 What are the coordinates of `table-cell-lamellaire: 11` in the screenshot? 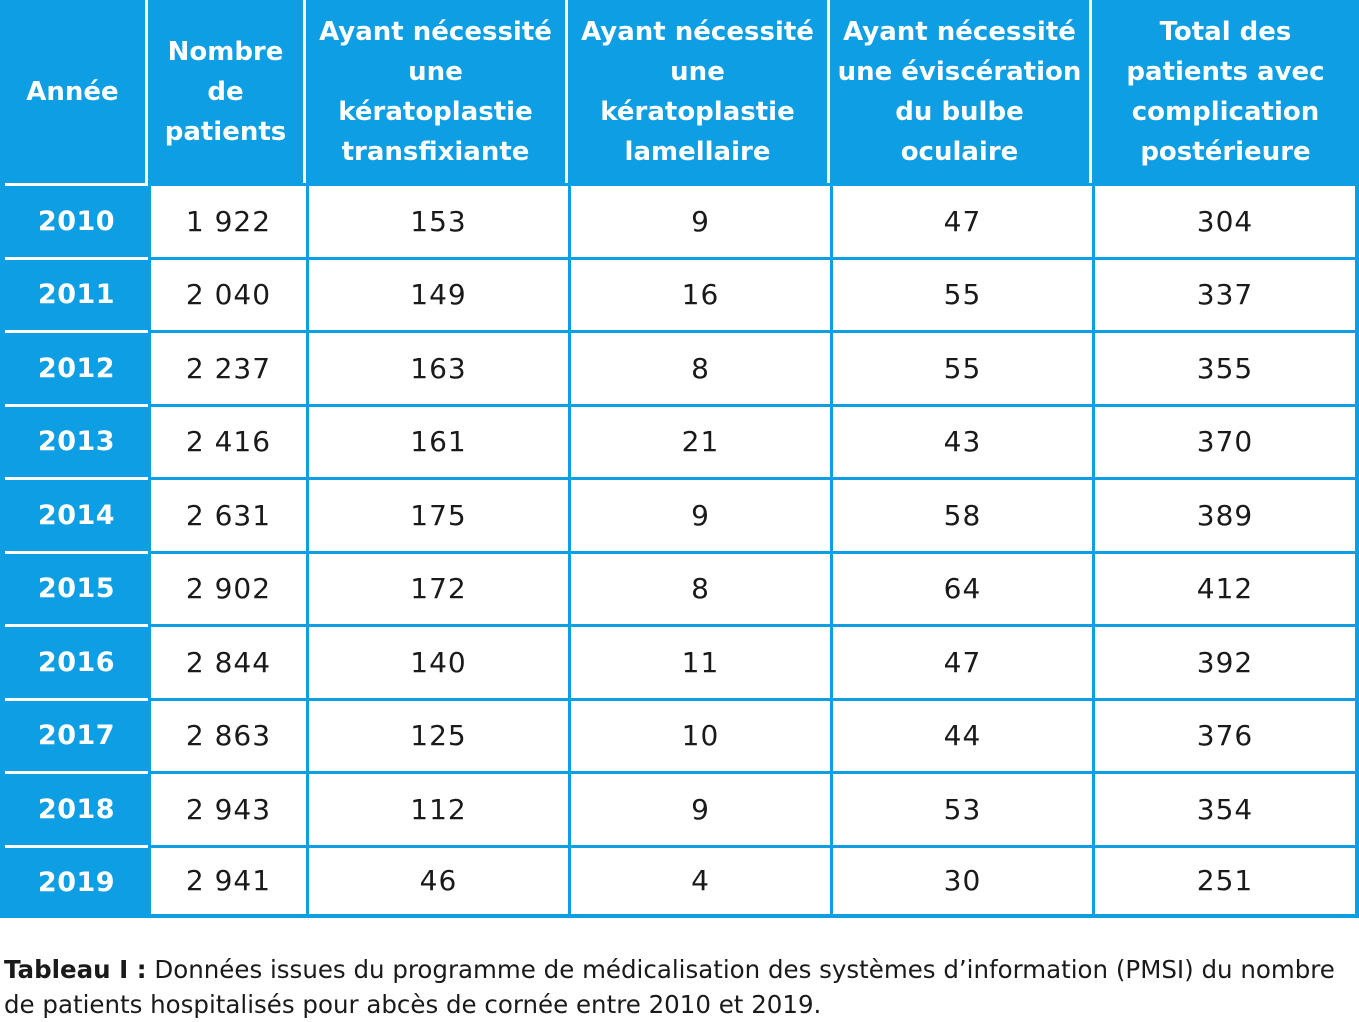 It's located at (699, 661).